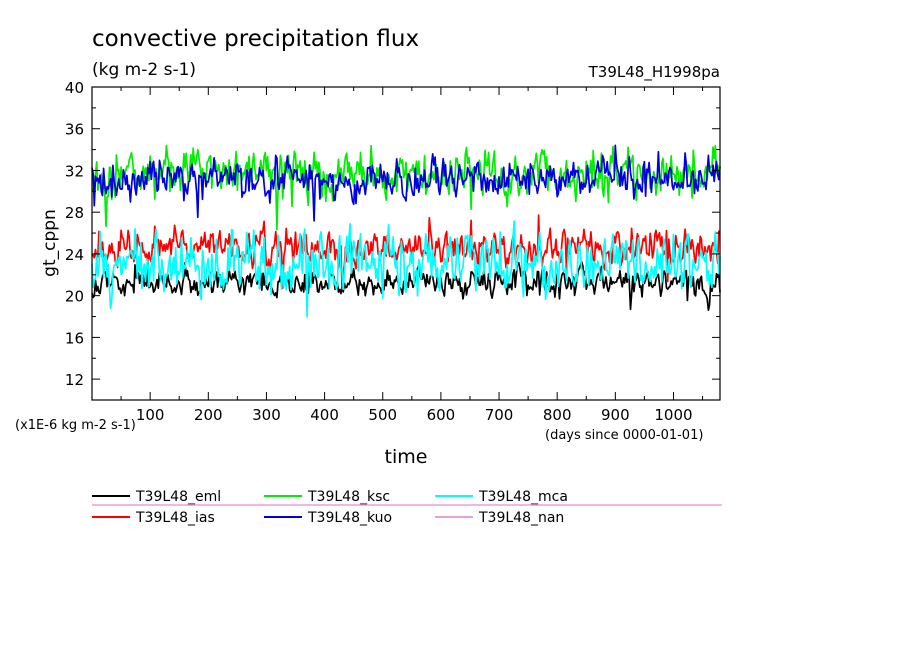 This screenshot has height=658, width=904. Describe the element at coordinates (624, 435) in the screenshot. I see `x-unit-note: (days since 0000-01-01)` at that location.